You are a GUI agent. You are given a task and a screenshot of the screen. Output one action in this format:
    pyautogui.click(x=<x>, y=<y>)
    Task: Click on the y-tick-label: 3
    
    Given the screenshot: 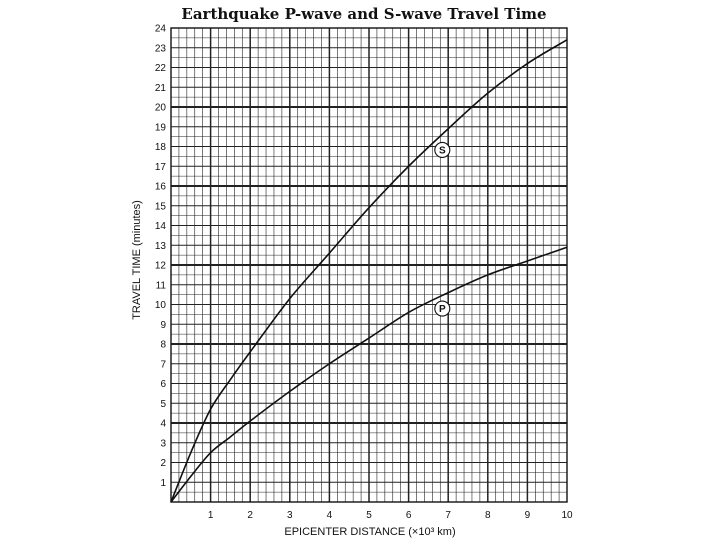 What is the action you would take?
    pyautogui.click(x=163, y=443)
    